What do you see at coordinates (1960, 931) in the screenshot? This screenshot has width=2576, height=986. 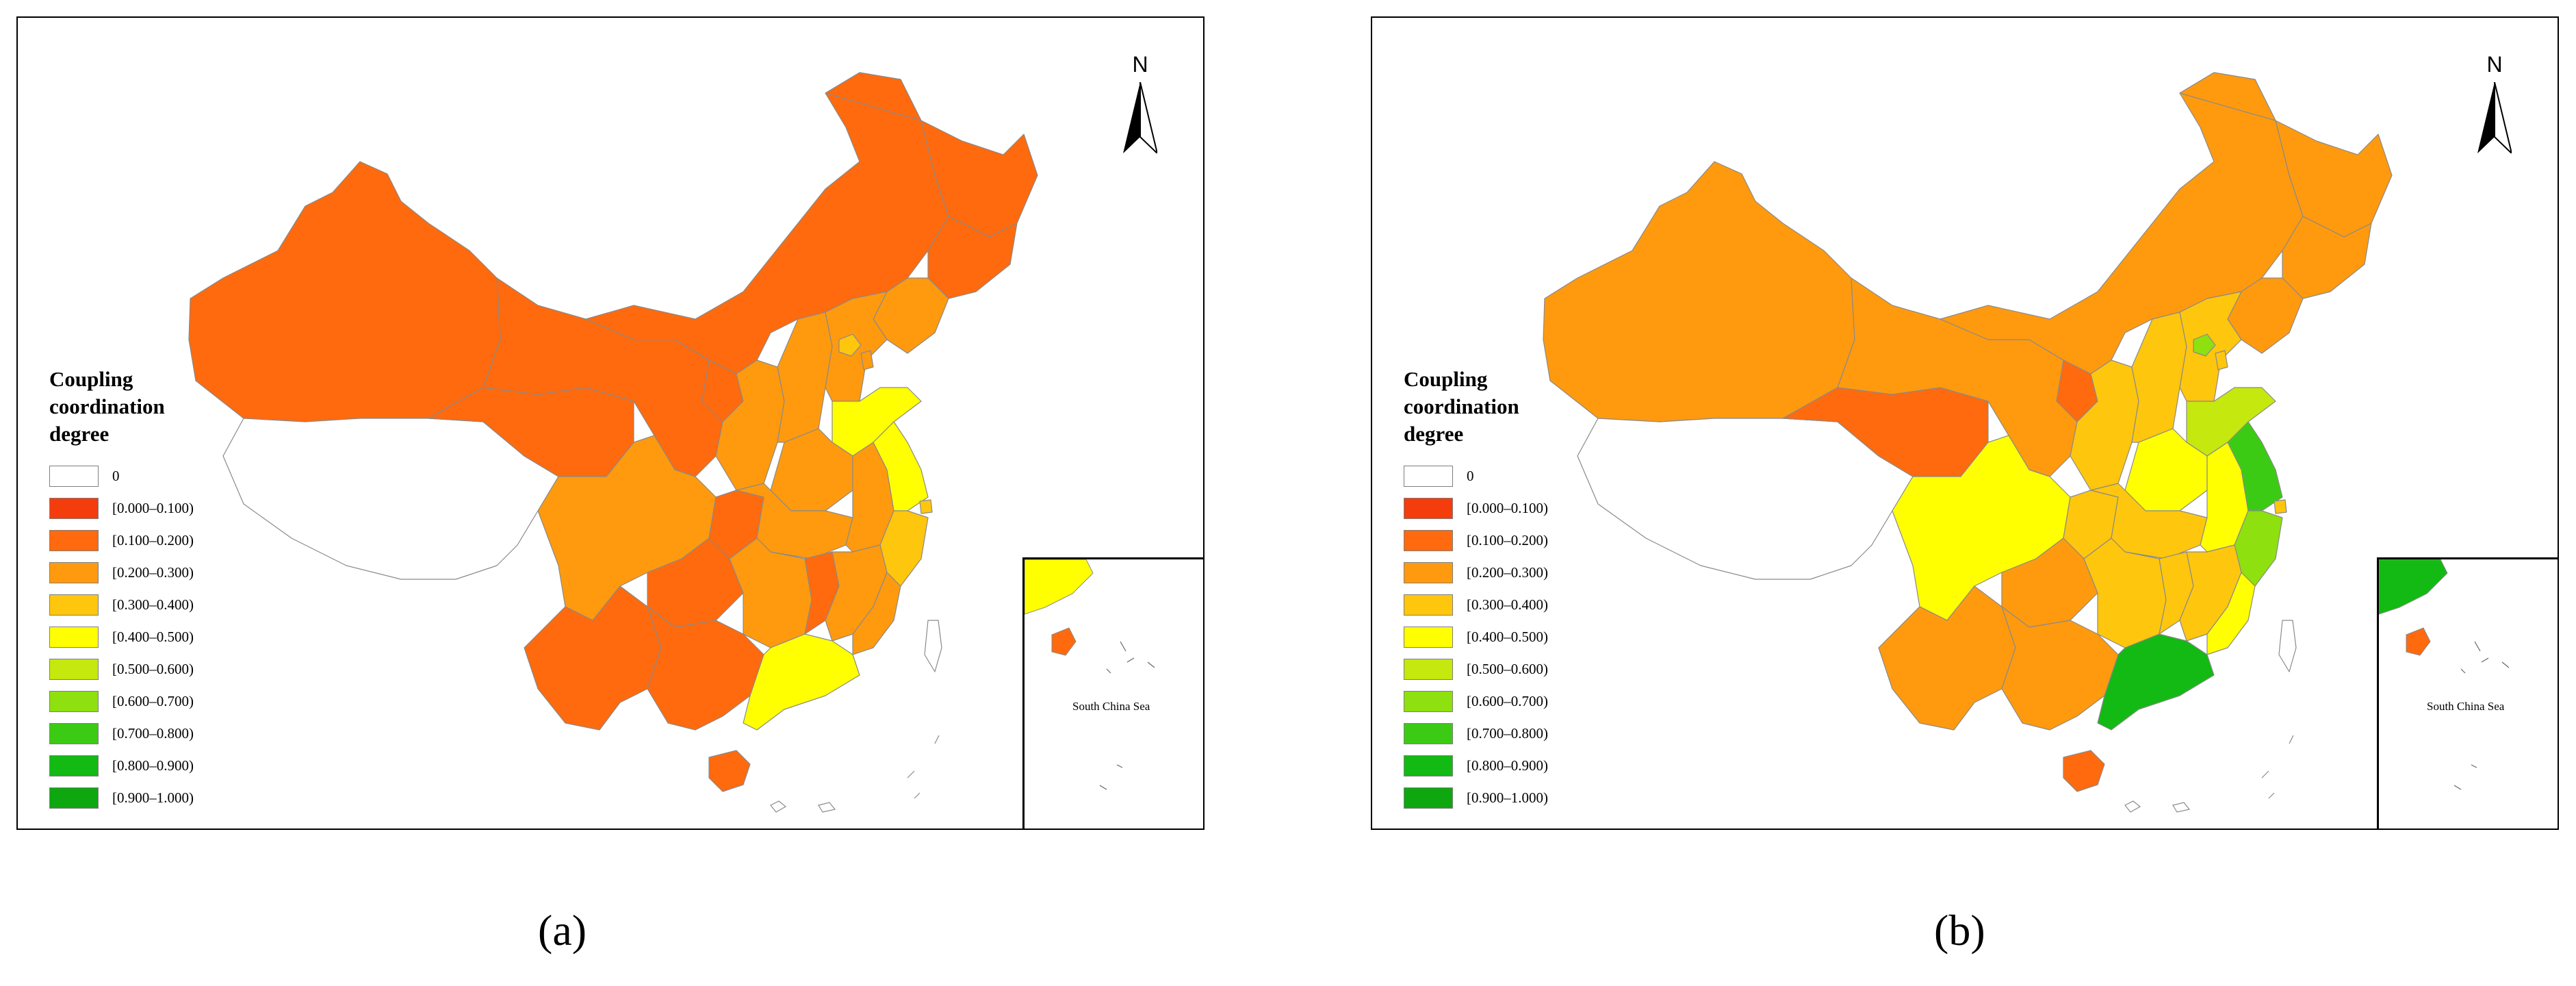 I see `caption-b: (b)` at bounding box center [1960, 931].